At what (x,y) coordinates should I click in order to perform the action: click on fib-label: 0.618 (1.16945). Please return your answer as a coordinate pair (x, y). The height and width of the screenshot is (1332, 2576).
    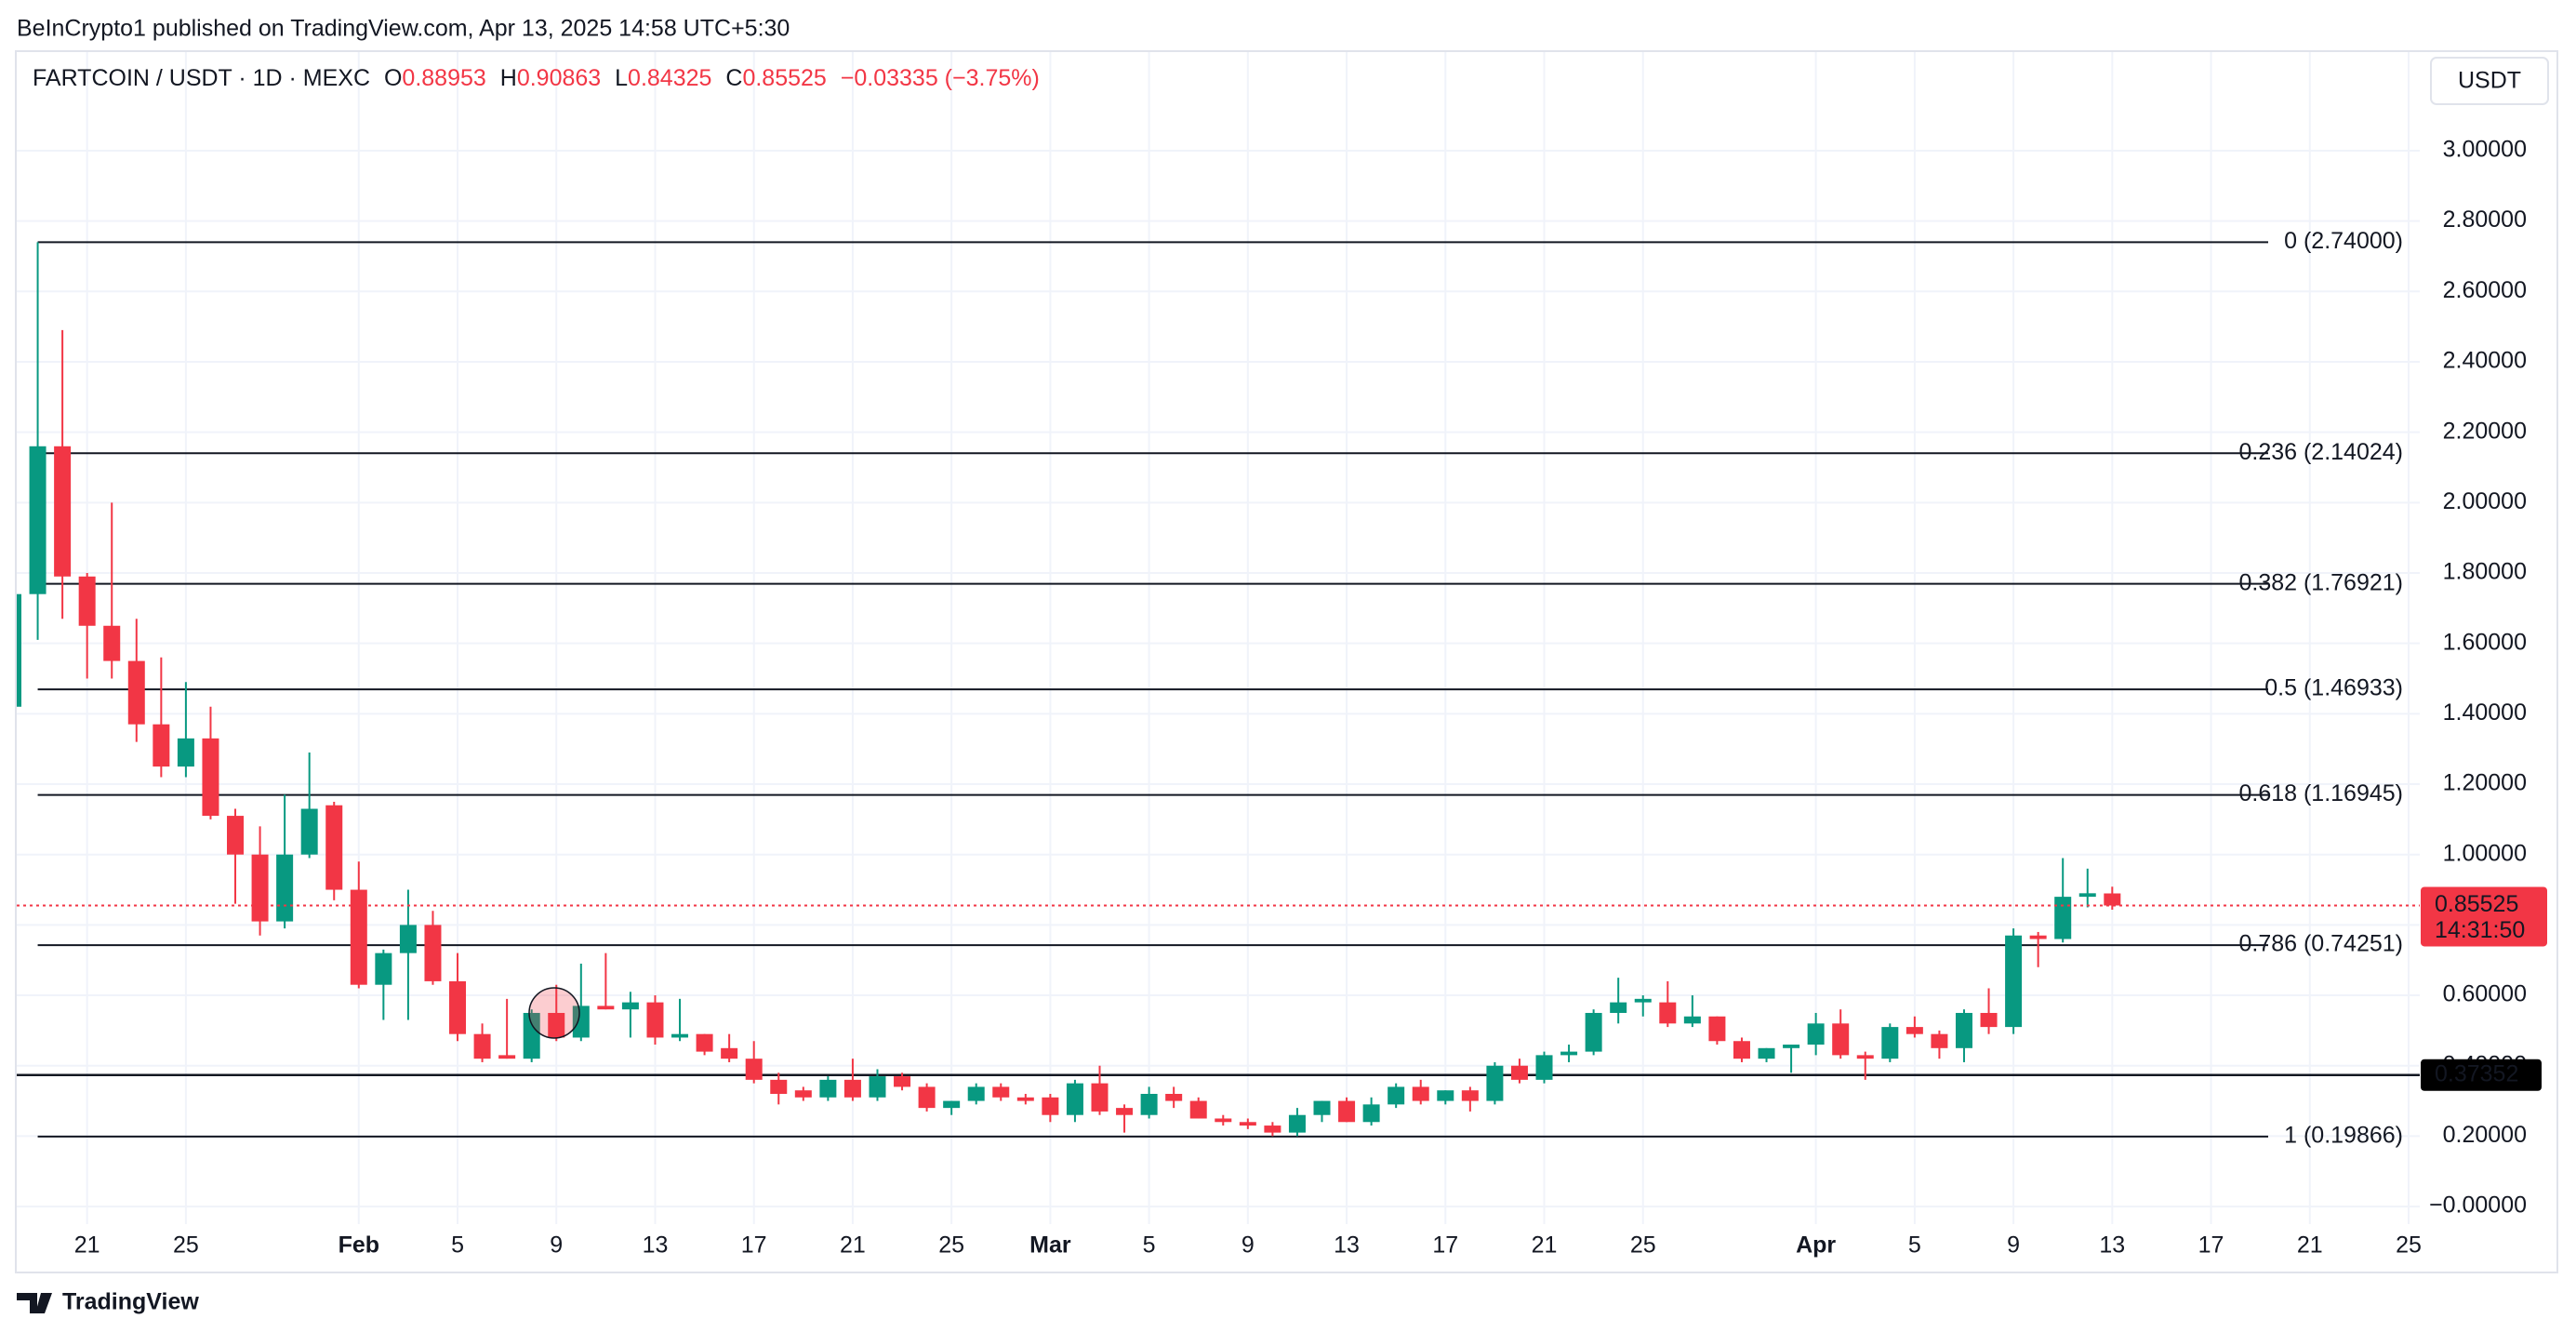
    Looking at the image, I should click on (2320, 793).